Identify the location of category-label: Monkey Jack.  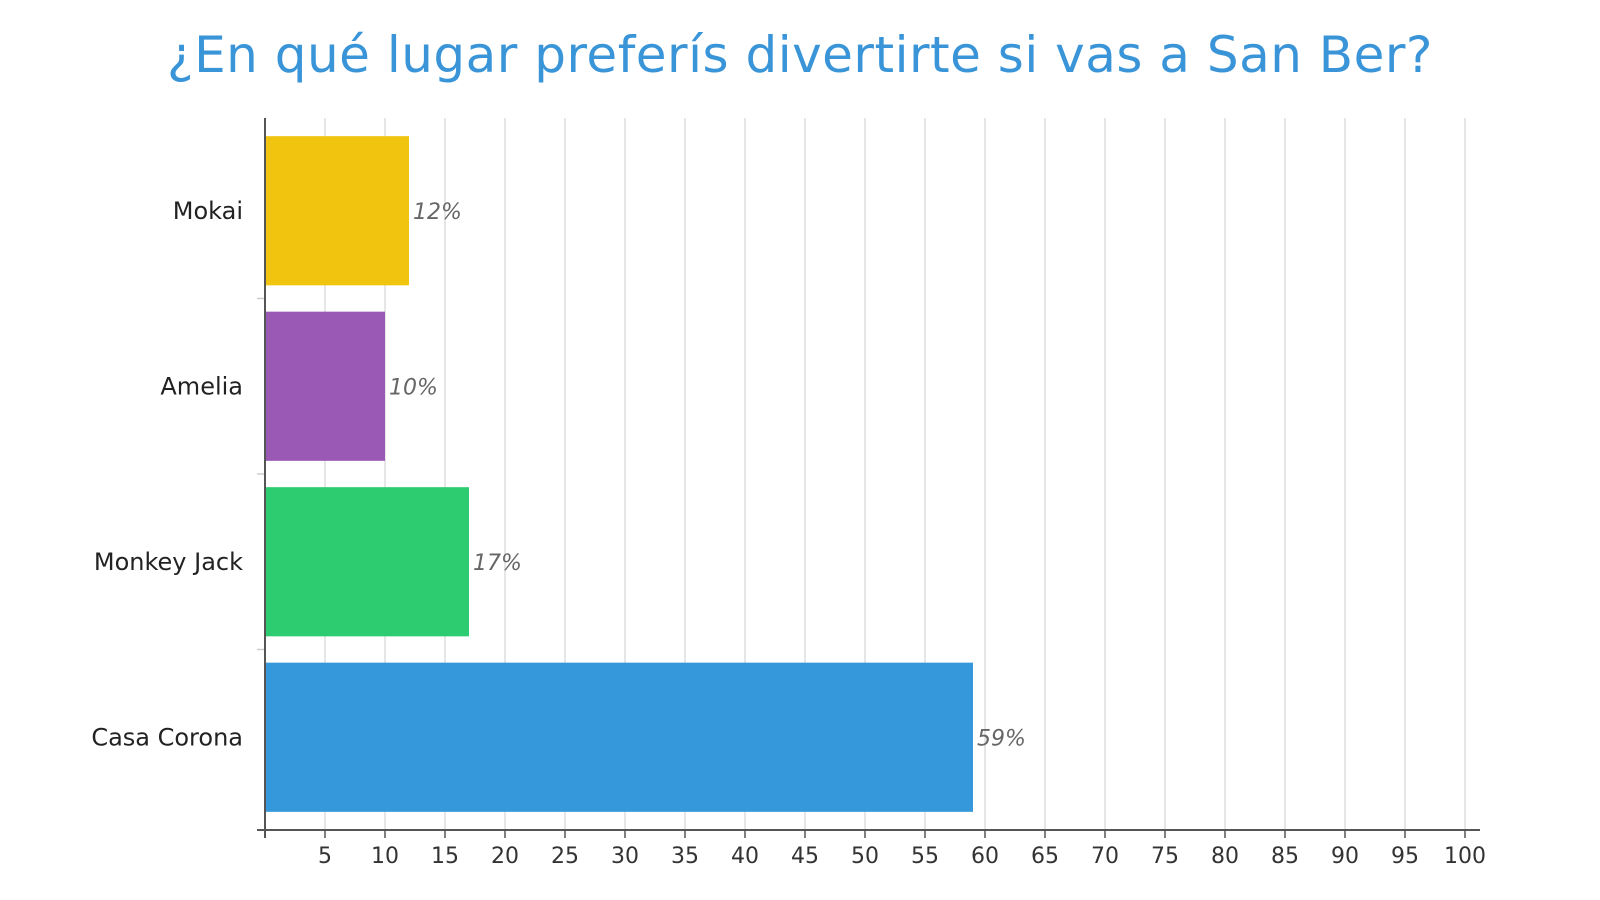
(168, 562).